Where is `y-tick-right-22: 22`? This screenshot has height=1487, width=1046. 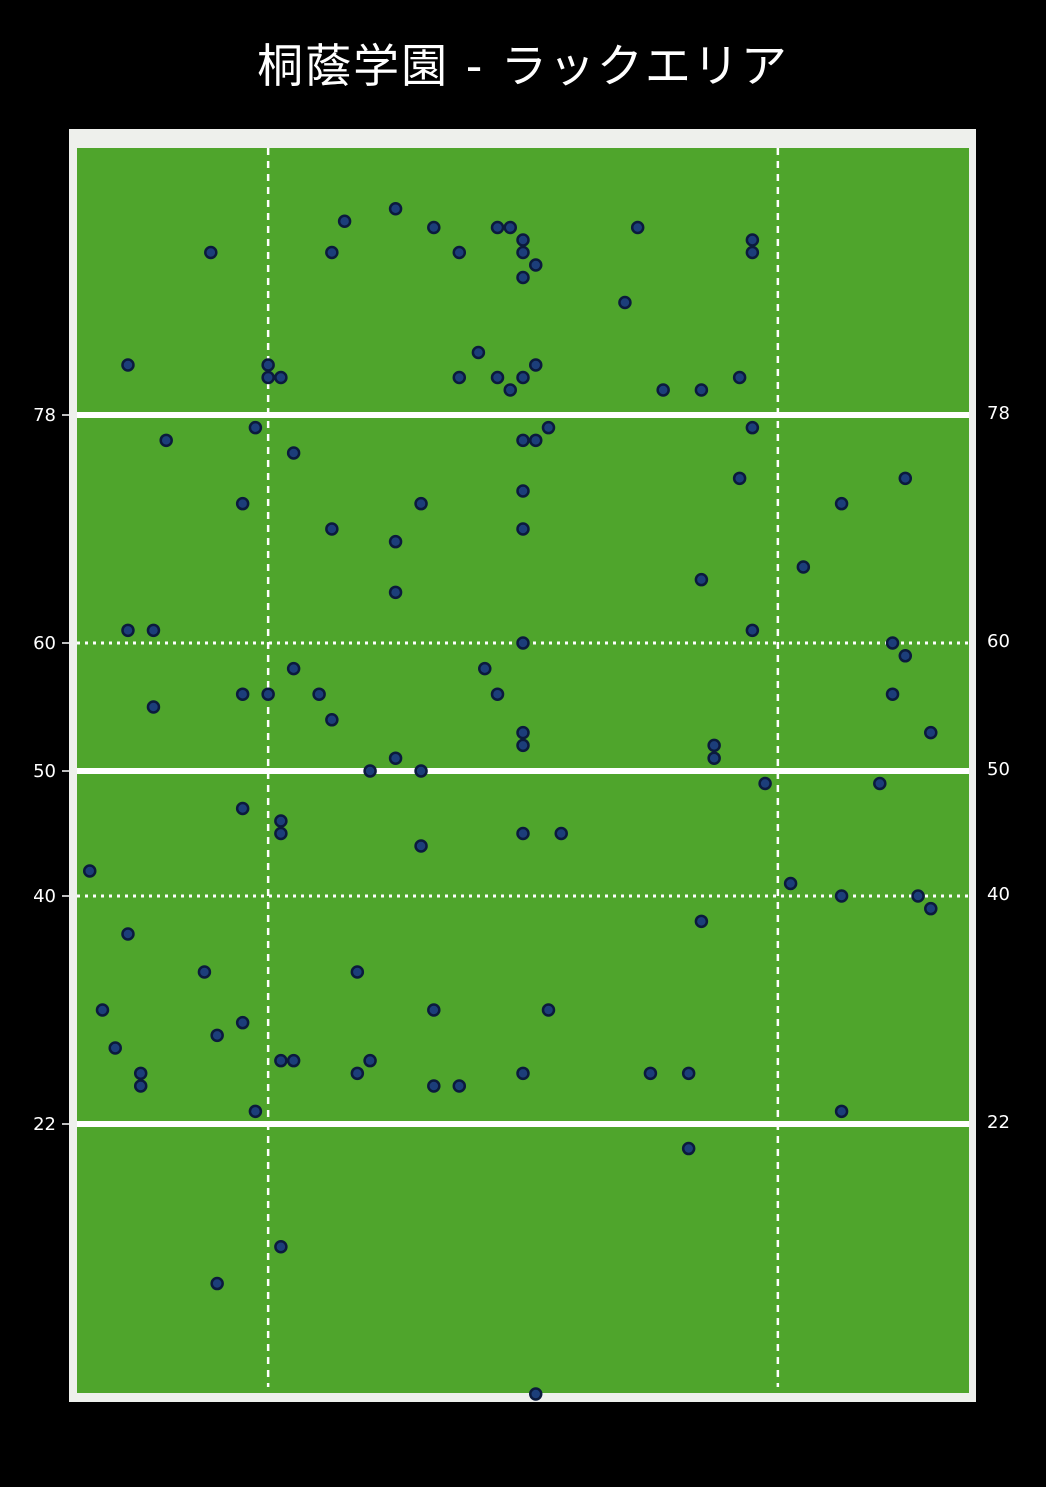
y-tick-right-22: 22 is located at coordinates (998, 1122).